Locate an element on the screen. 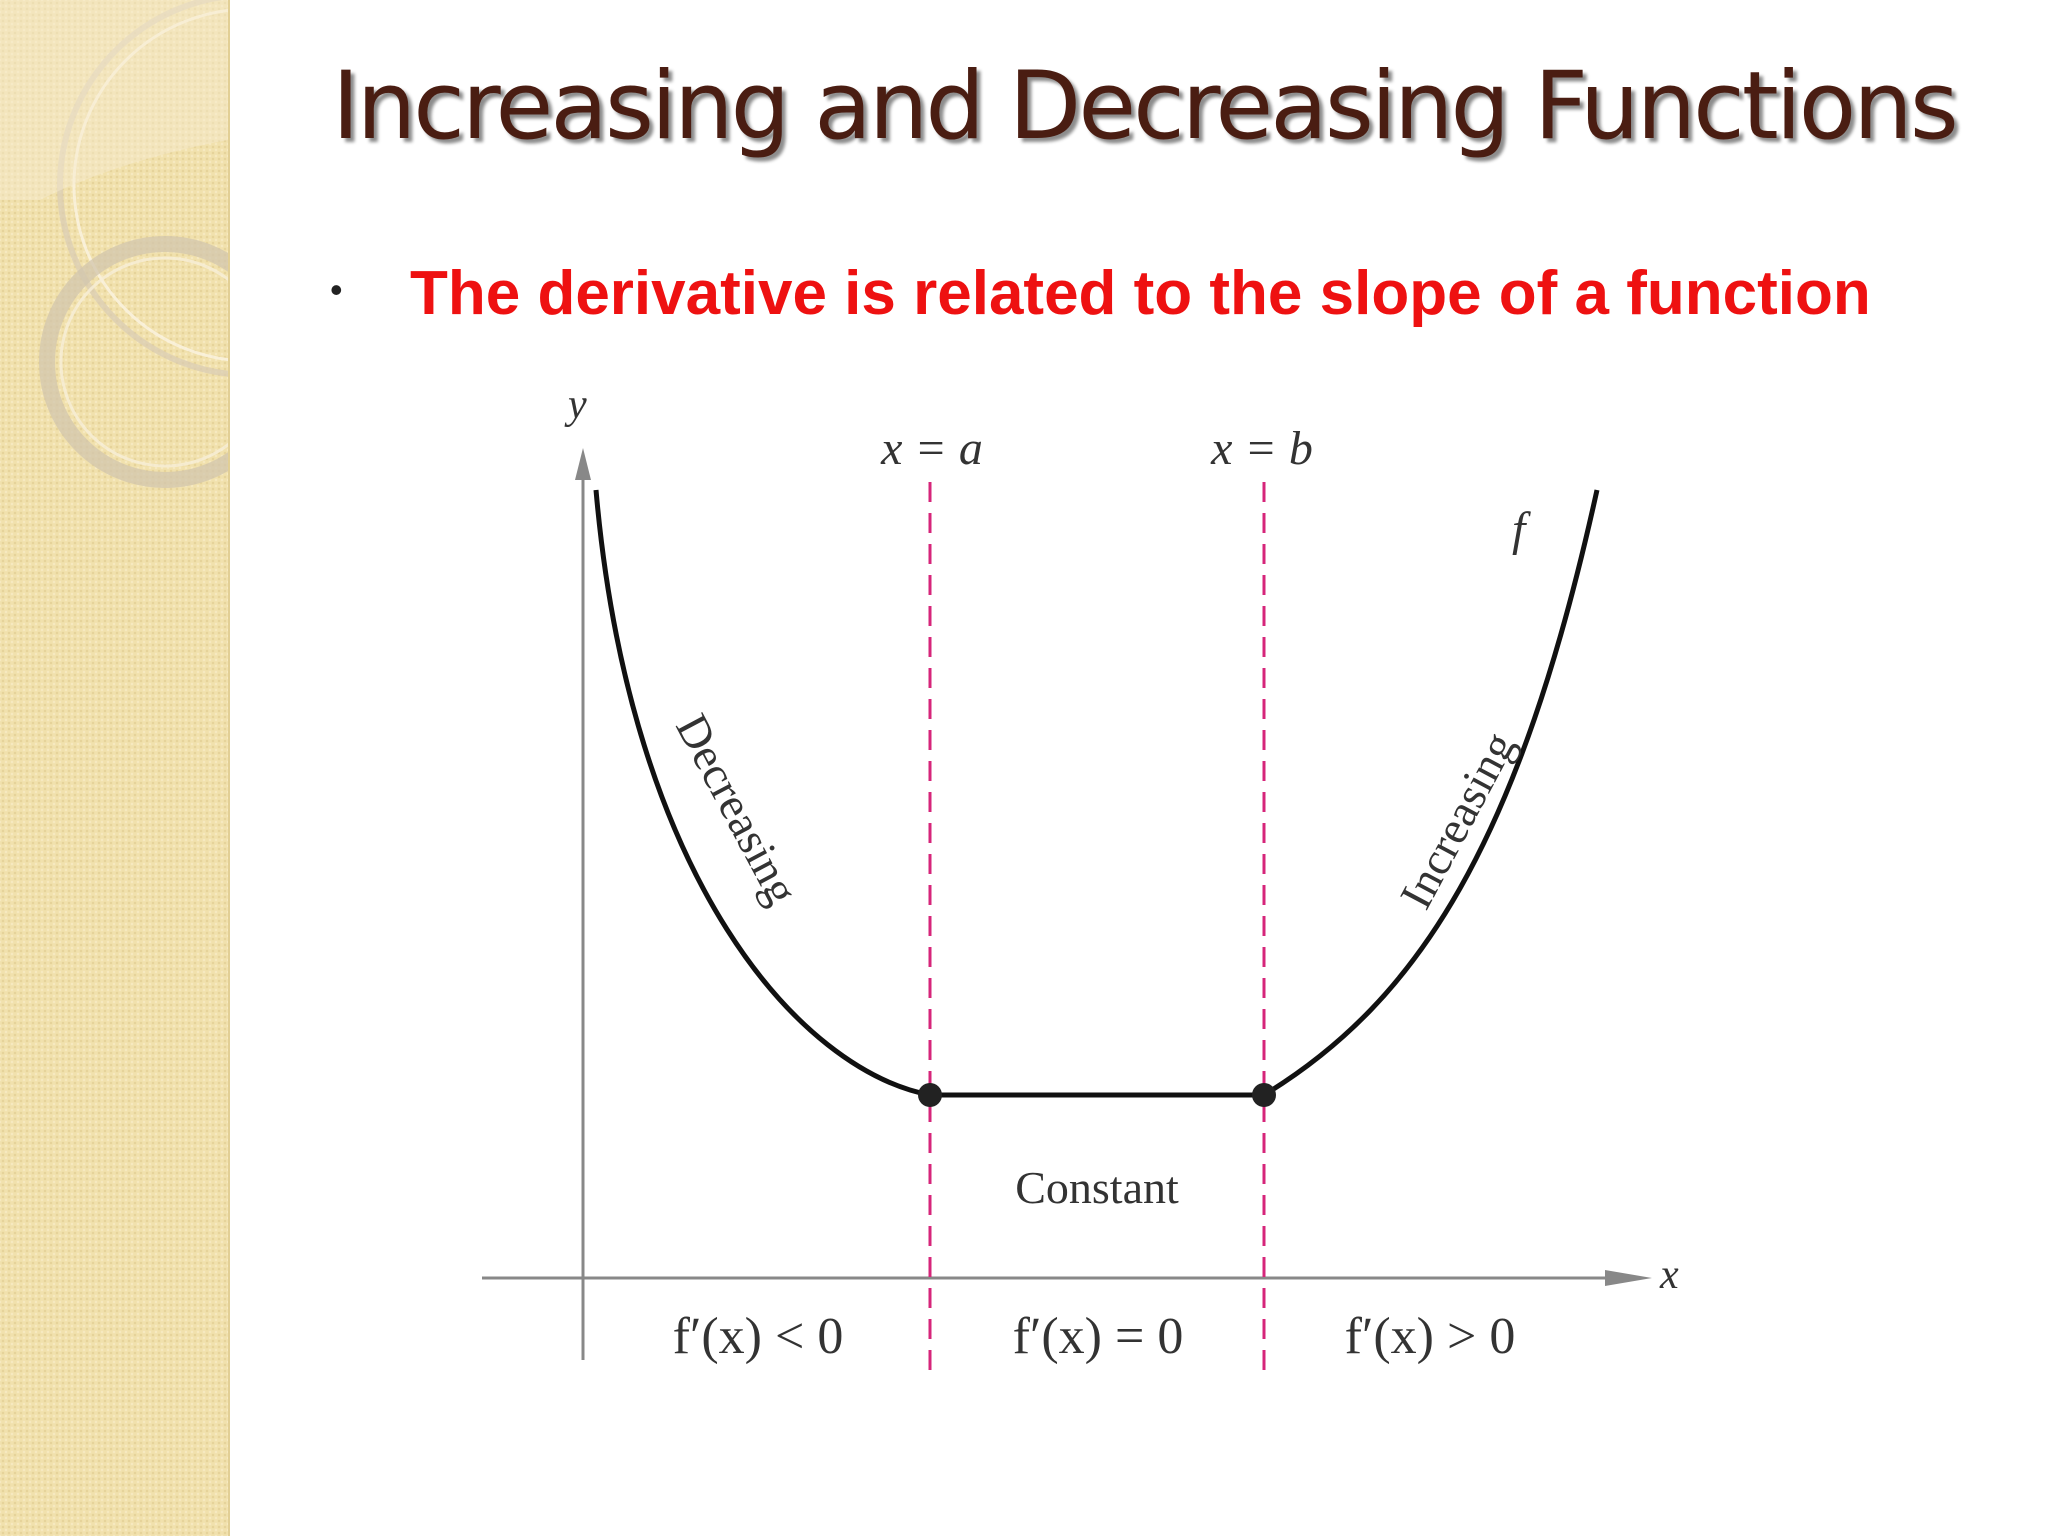  x-axis-label: x is located at coordinates (1669, 1275).